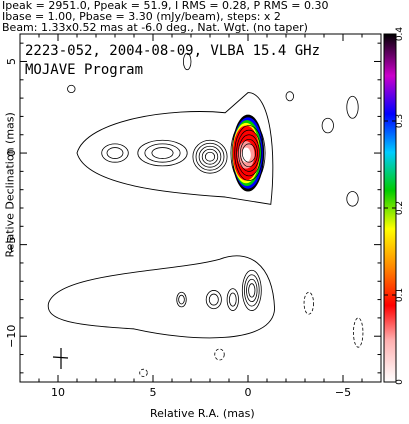  I want to click on colorbar-tick-label: 0.1, so click(400, 295).